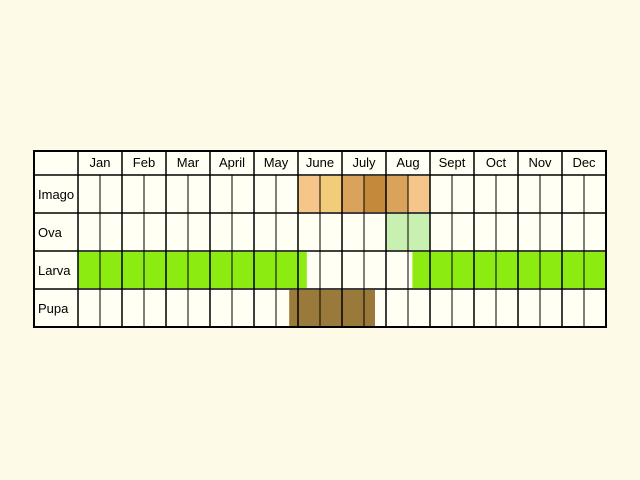 The height and width of the screenshot is (480, 640). Describe the element at coordinates (407, 162) in the screenshot. I see `month-label: Aug` at that location.